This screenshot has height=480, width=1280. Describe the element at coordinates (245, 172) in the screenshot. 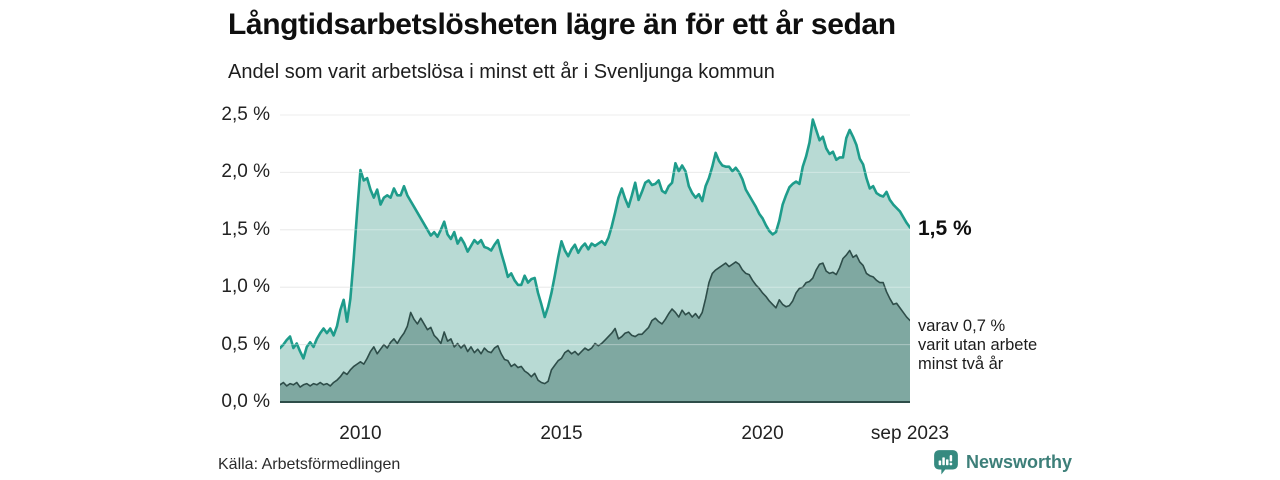

I see `y-tick-label: 2,0 %` at that location.